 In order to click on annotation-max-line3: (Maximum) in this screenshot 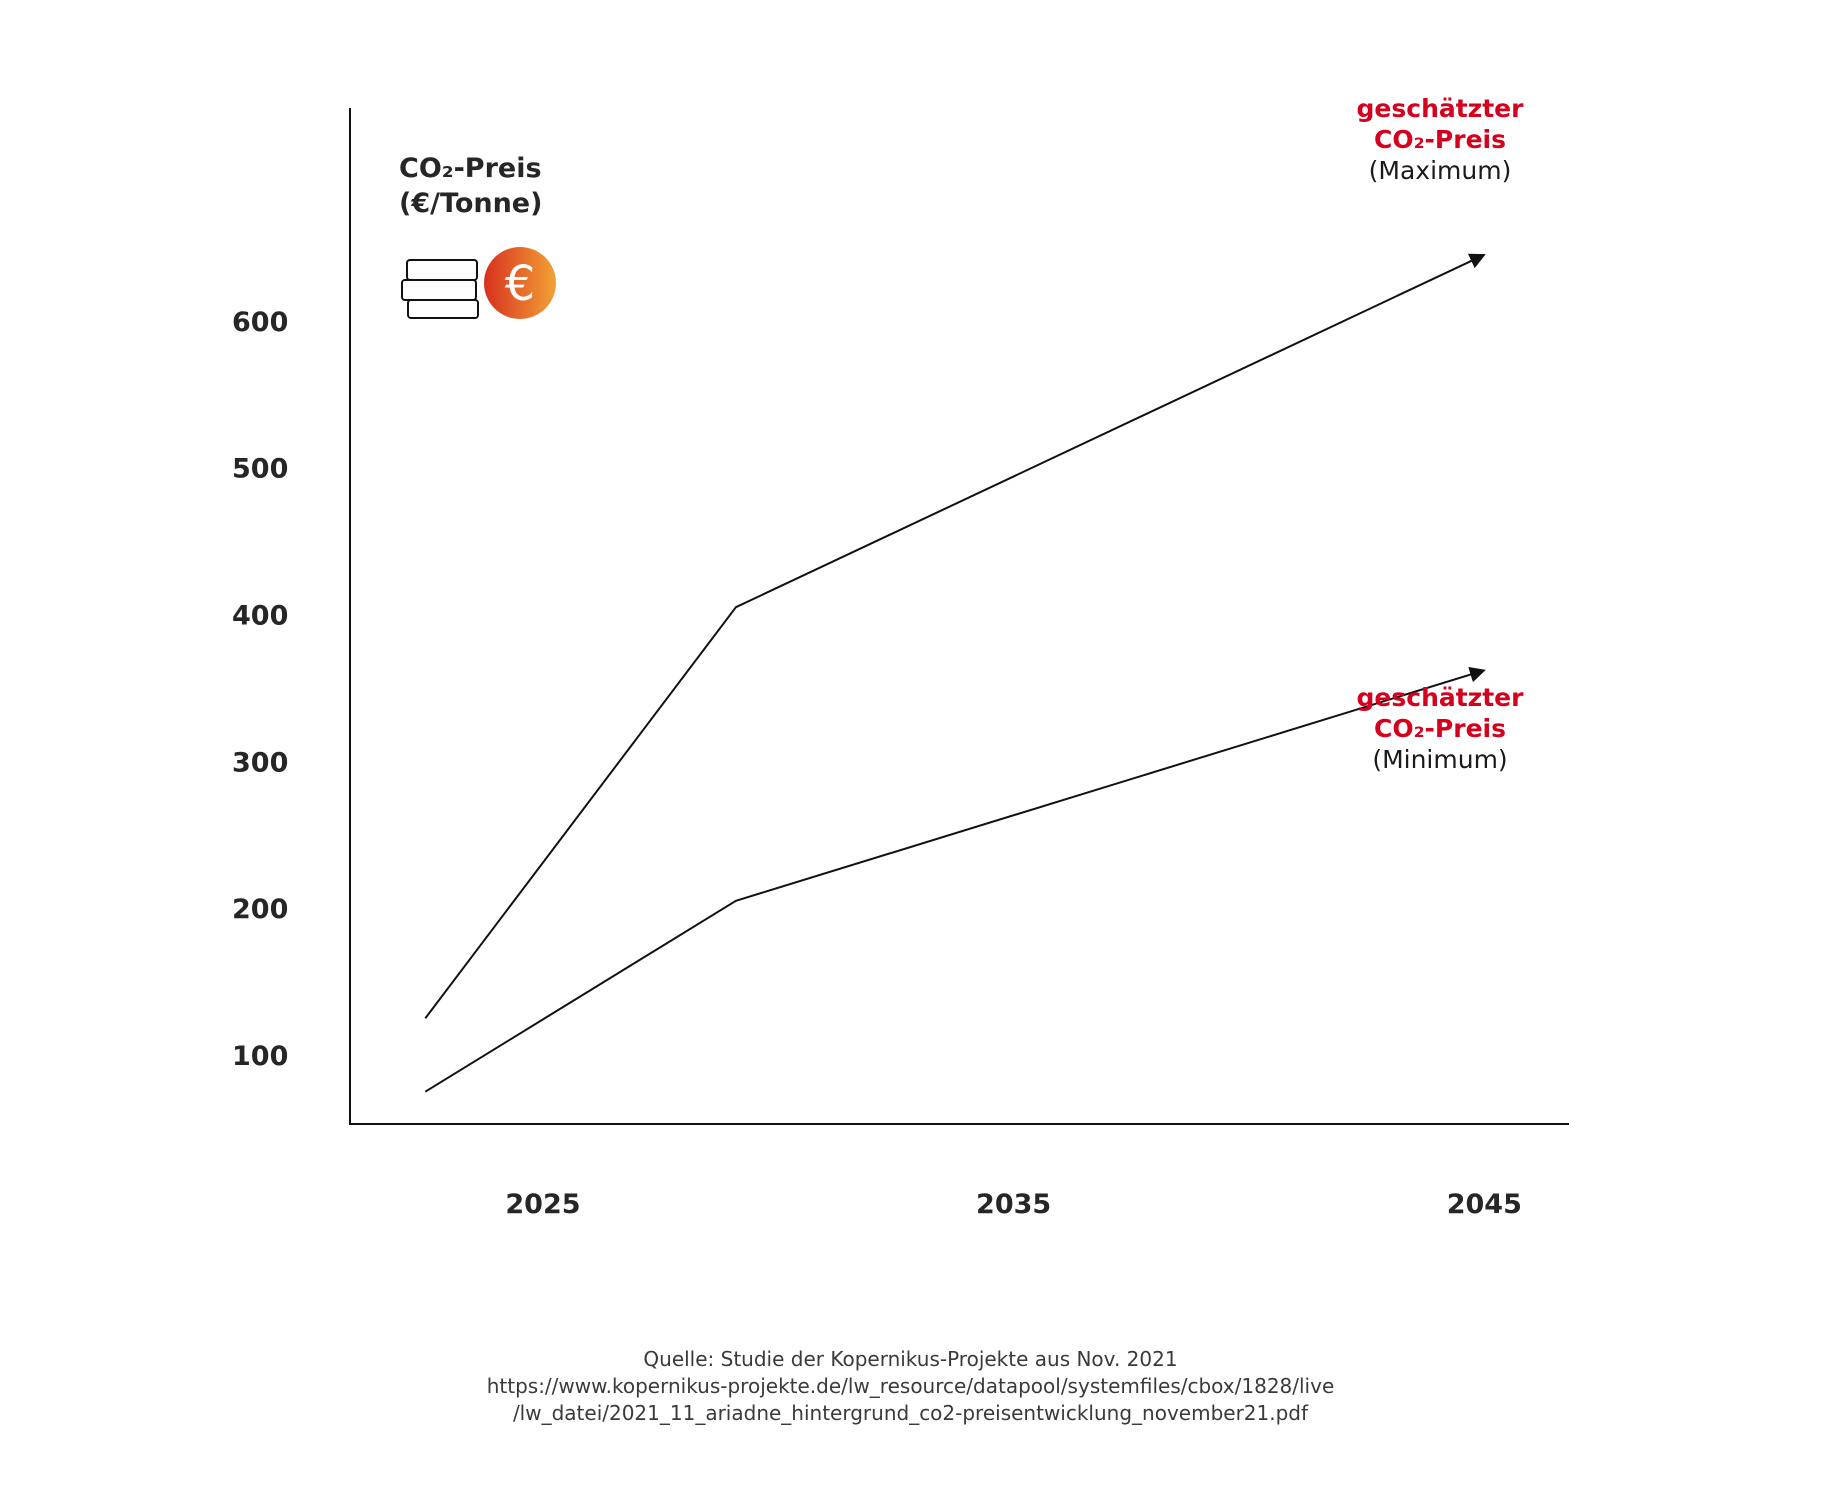, I will do `click(1440, 170)`.